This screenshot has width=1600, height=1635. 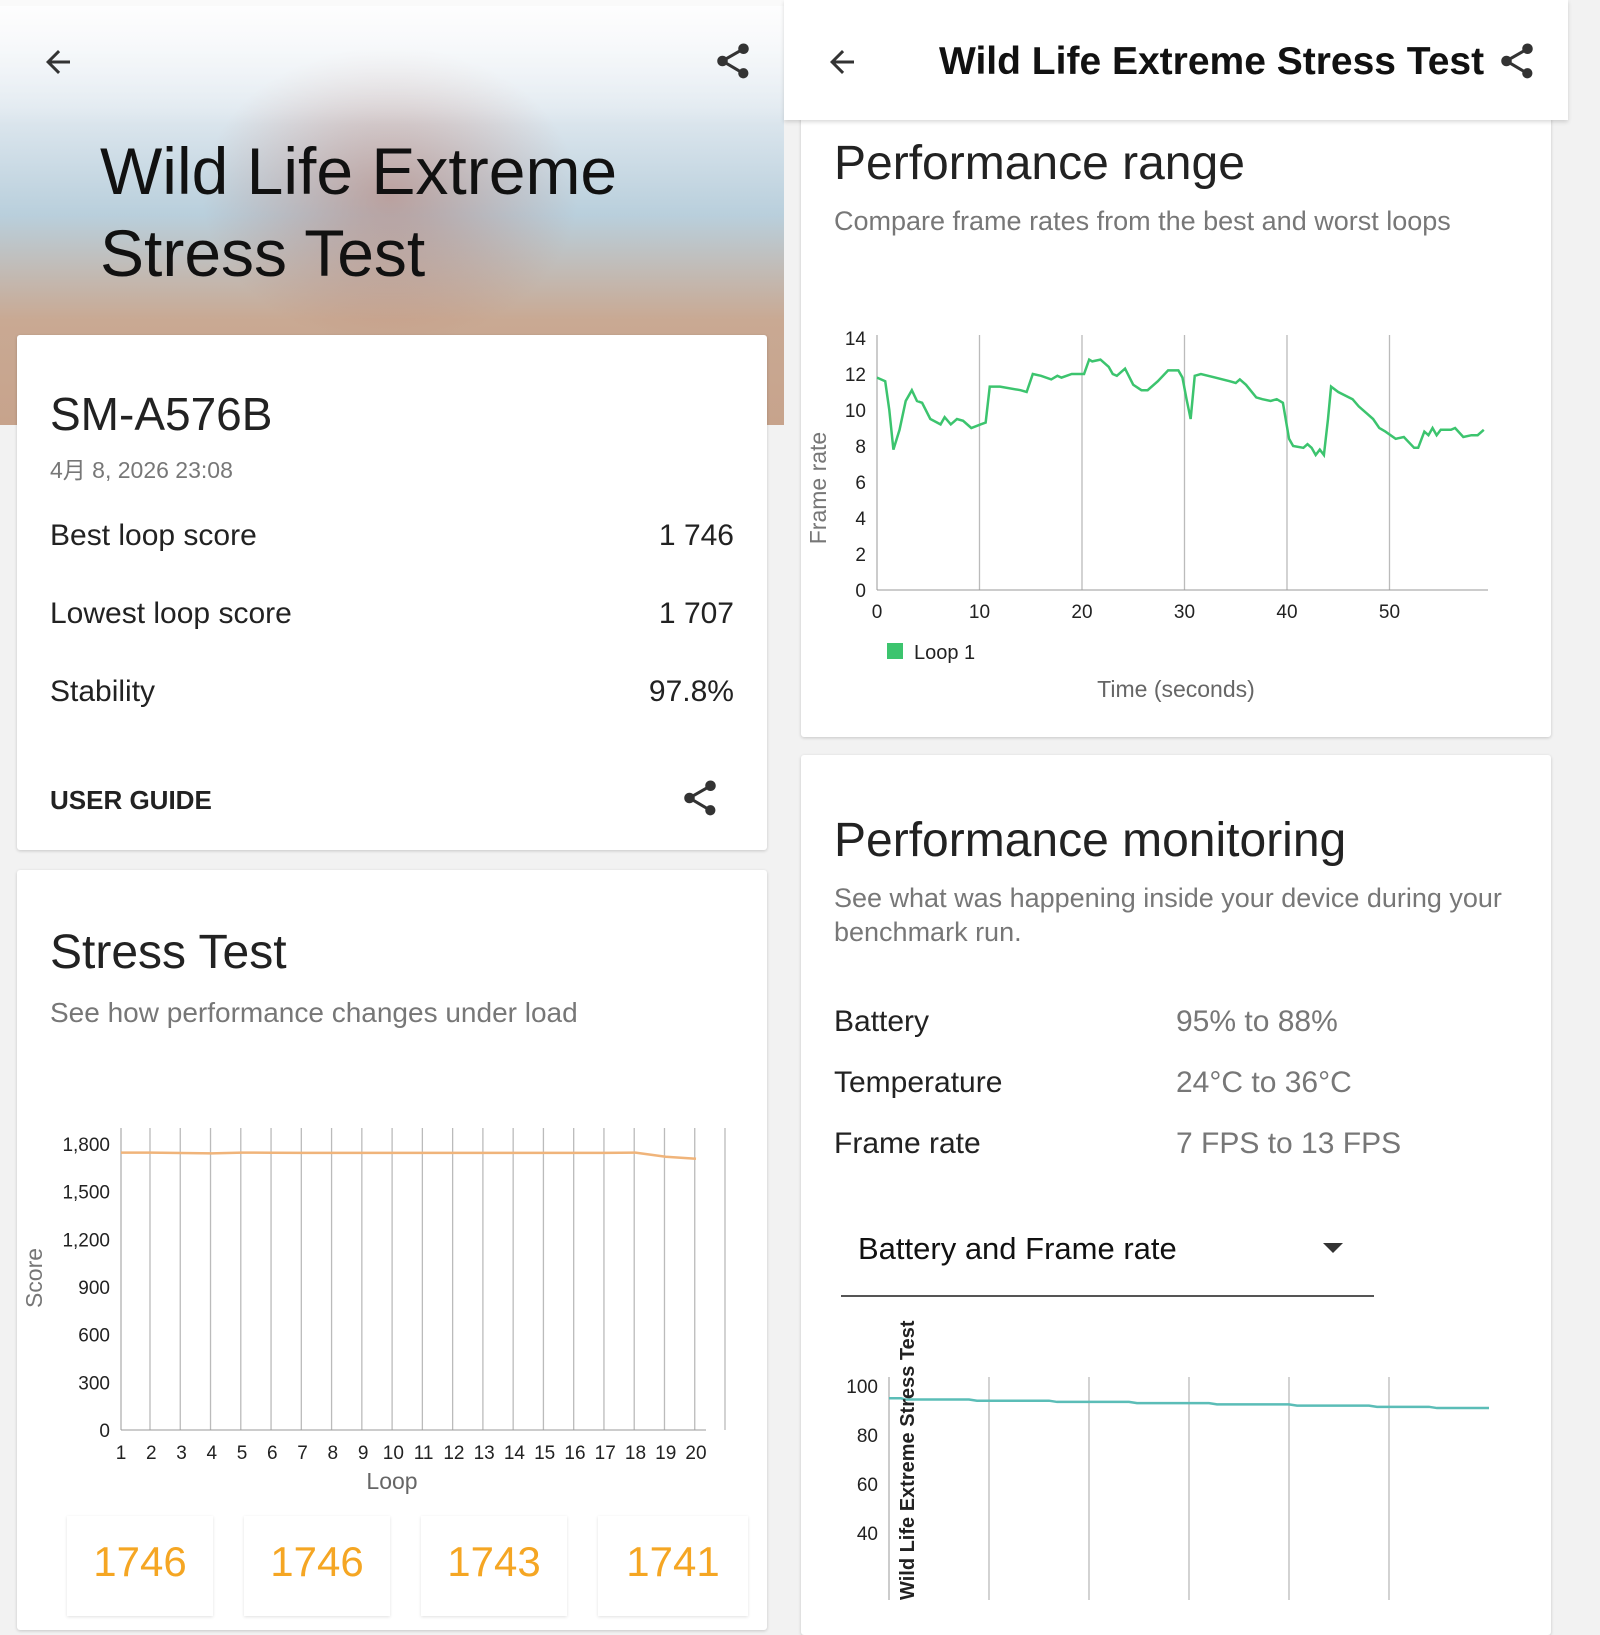 I want to click on dropdown-arrow-icon, so click(x=1333, y=1248).